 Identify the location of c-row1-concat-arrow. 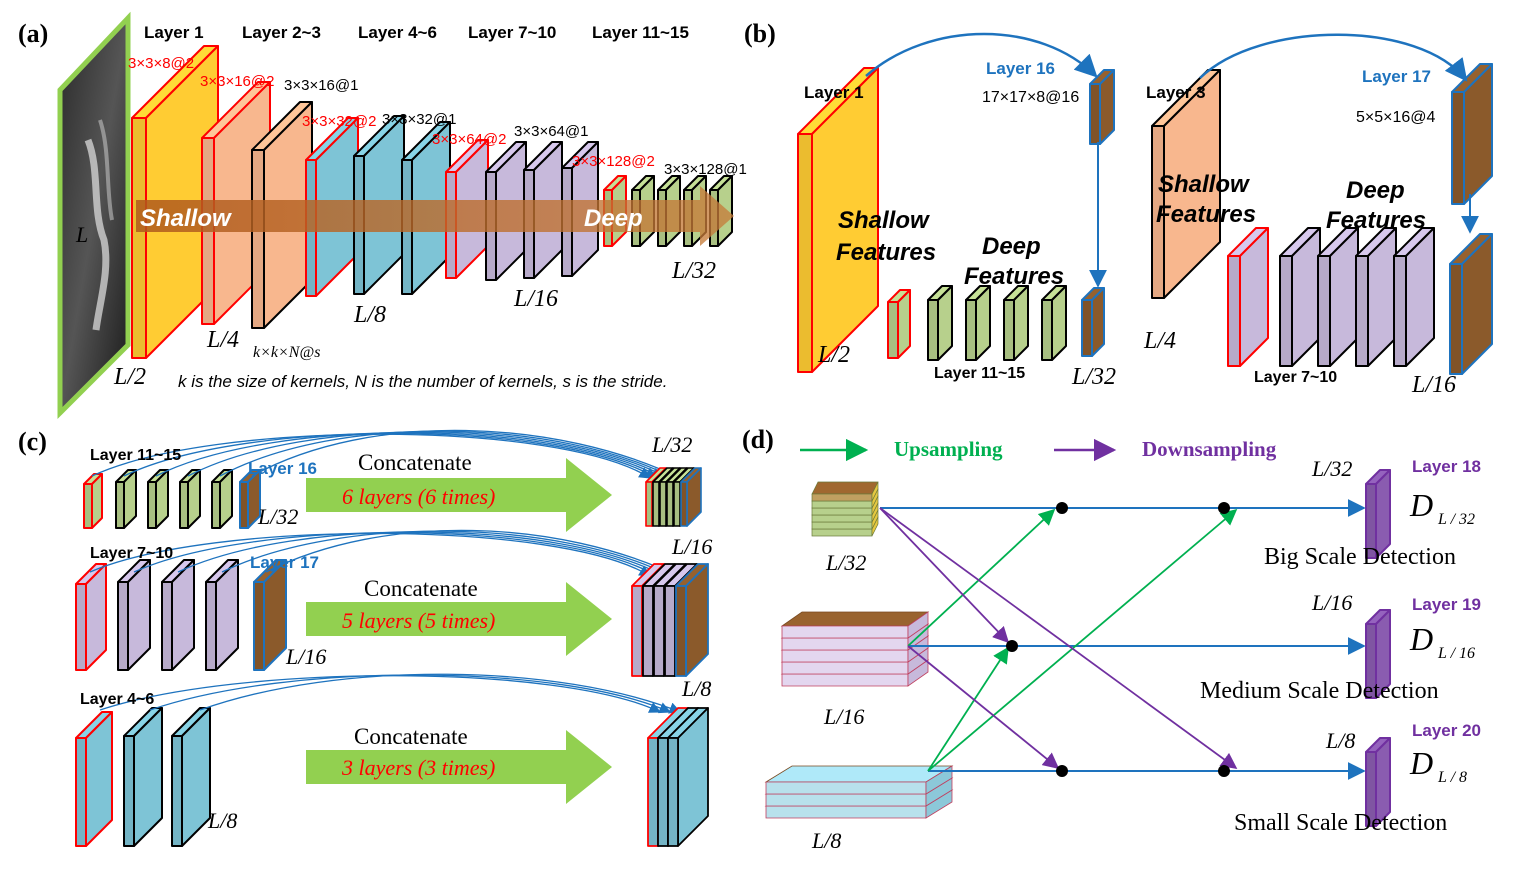
(459, 495).